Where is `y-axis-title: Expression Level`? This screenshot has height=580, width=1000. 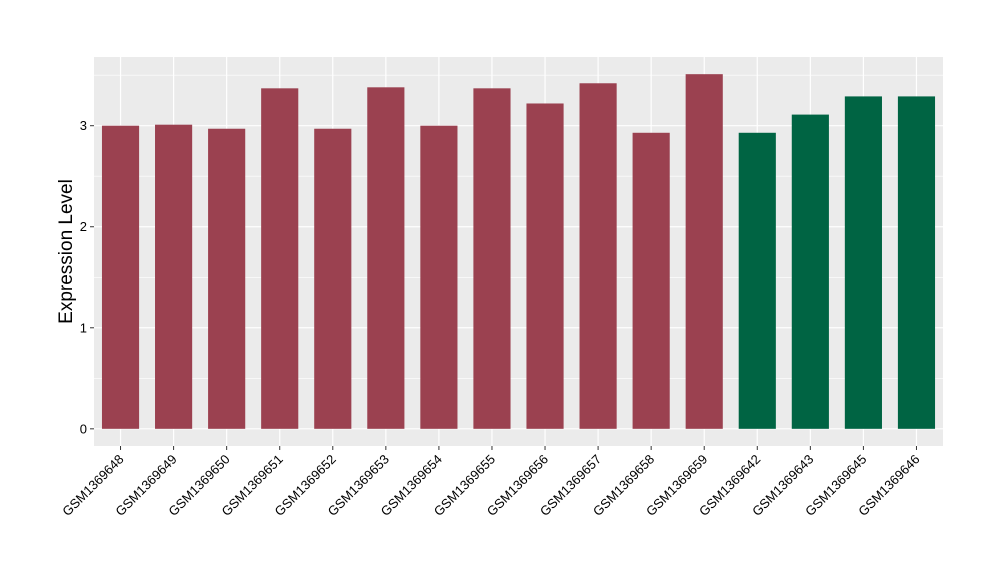
y-axis-title: Expression Level is located at coordinates (66, 251).